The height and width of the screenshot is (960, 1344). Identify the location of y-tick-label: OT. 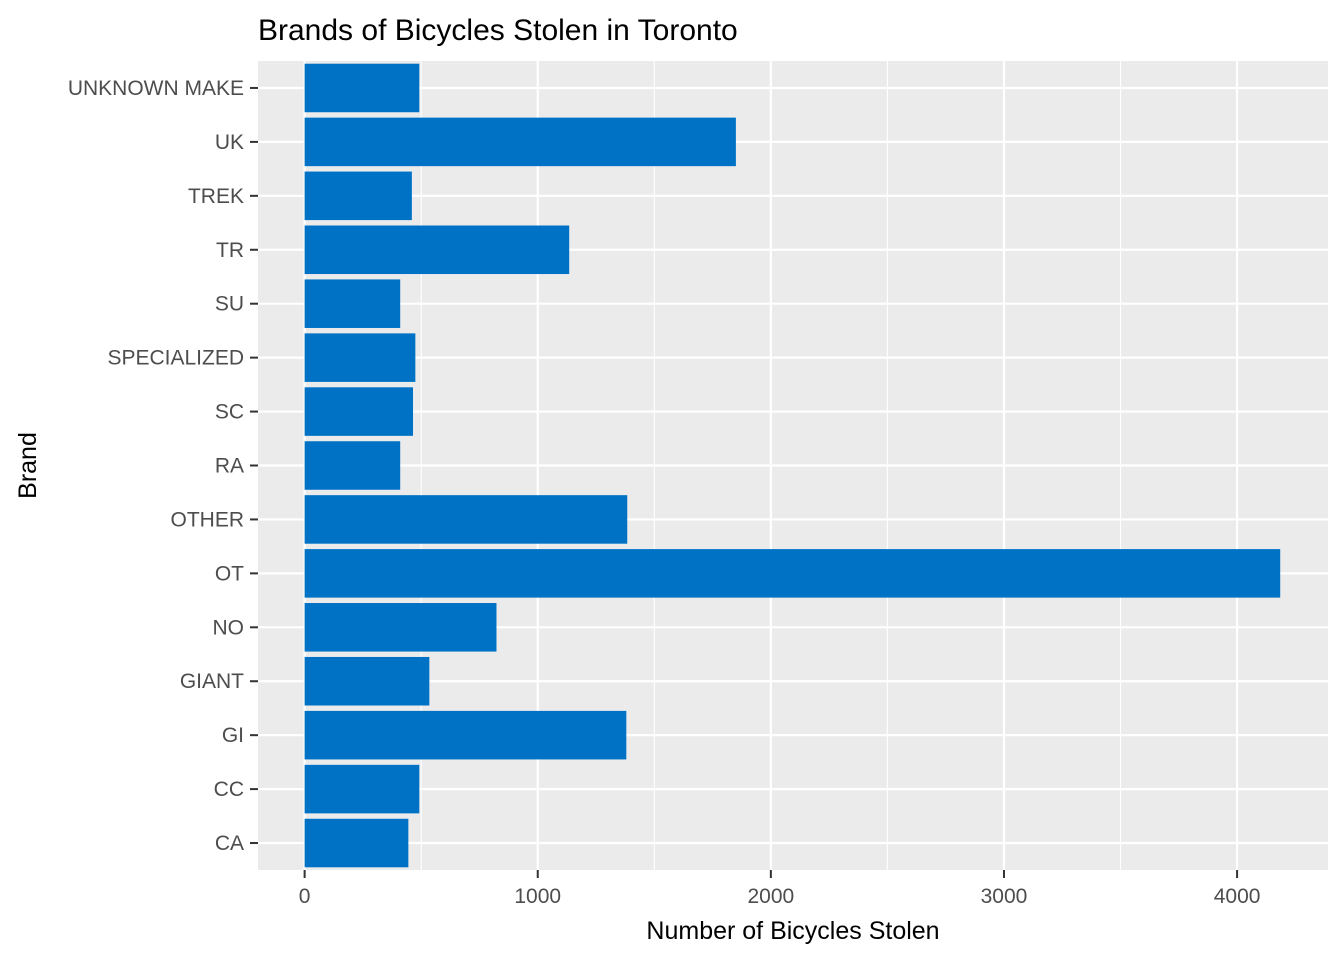
(229, 573).